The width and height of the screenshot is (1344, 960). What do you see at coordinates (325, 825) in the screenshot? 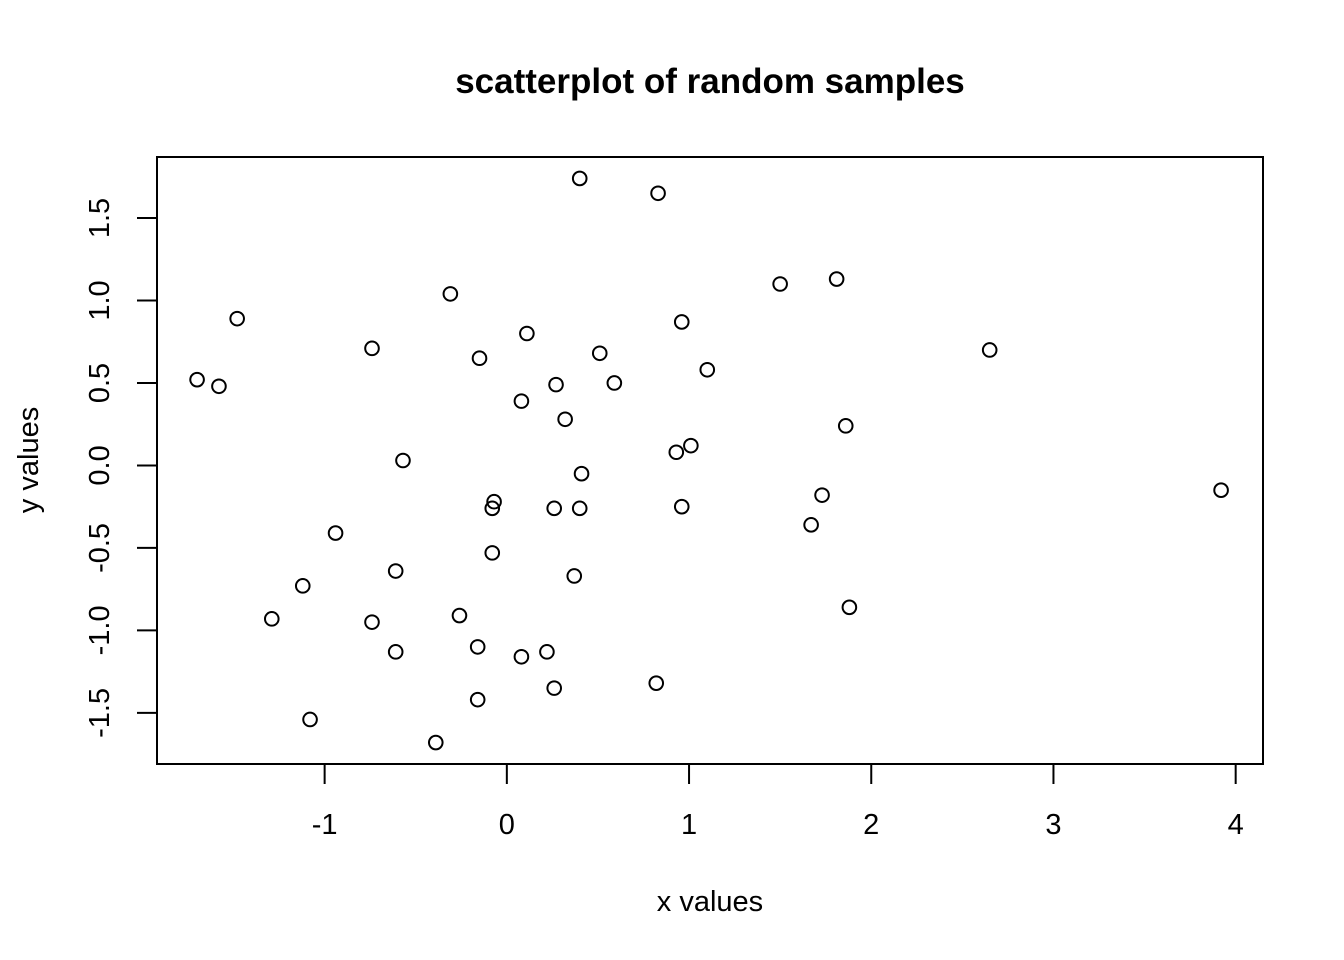
I see `x-tick-label: -1` at bounding box center [325, 825].